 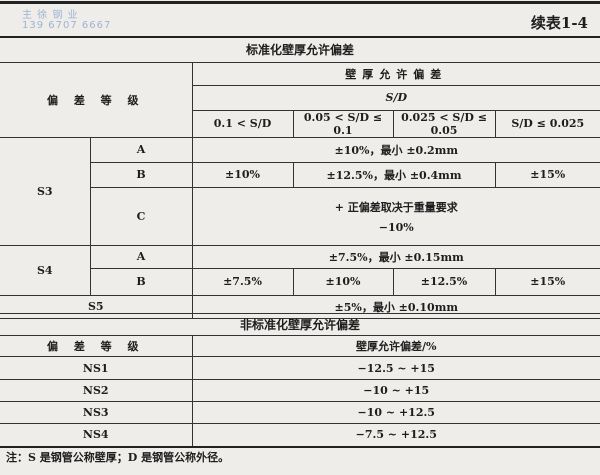 I want to click on grade-s4: S4, so click(x=45, y=270).